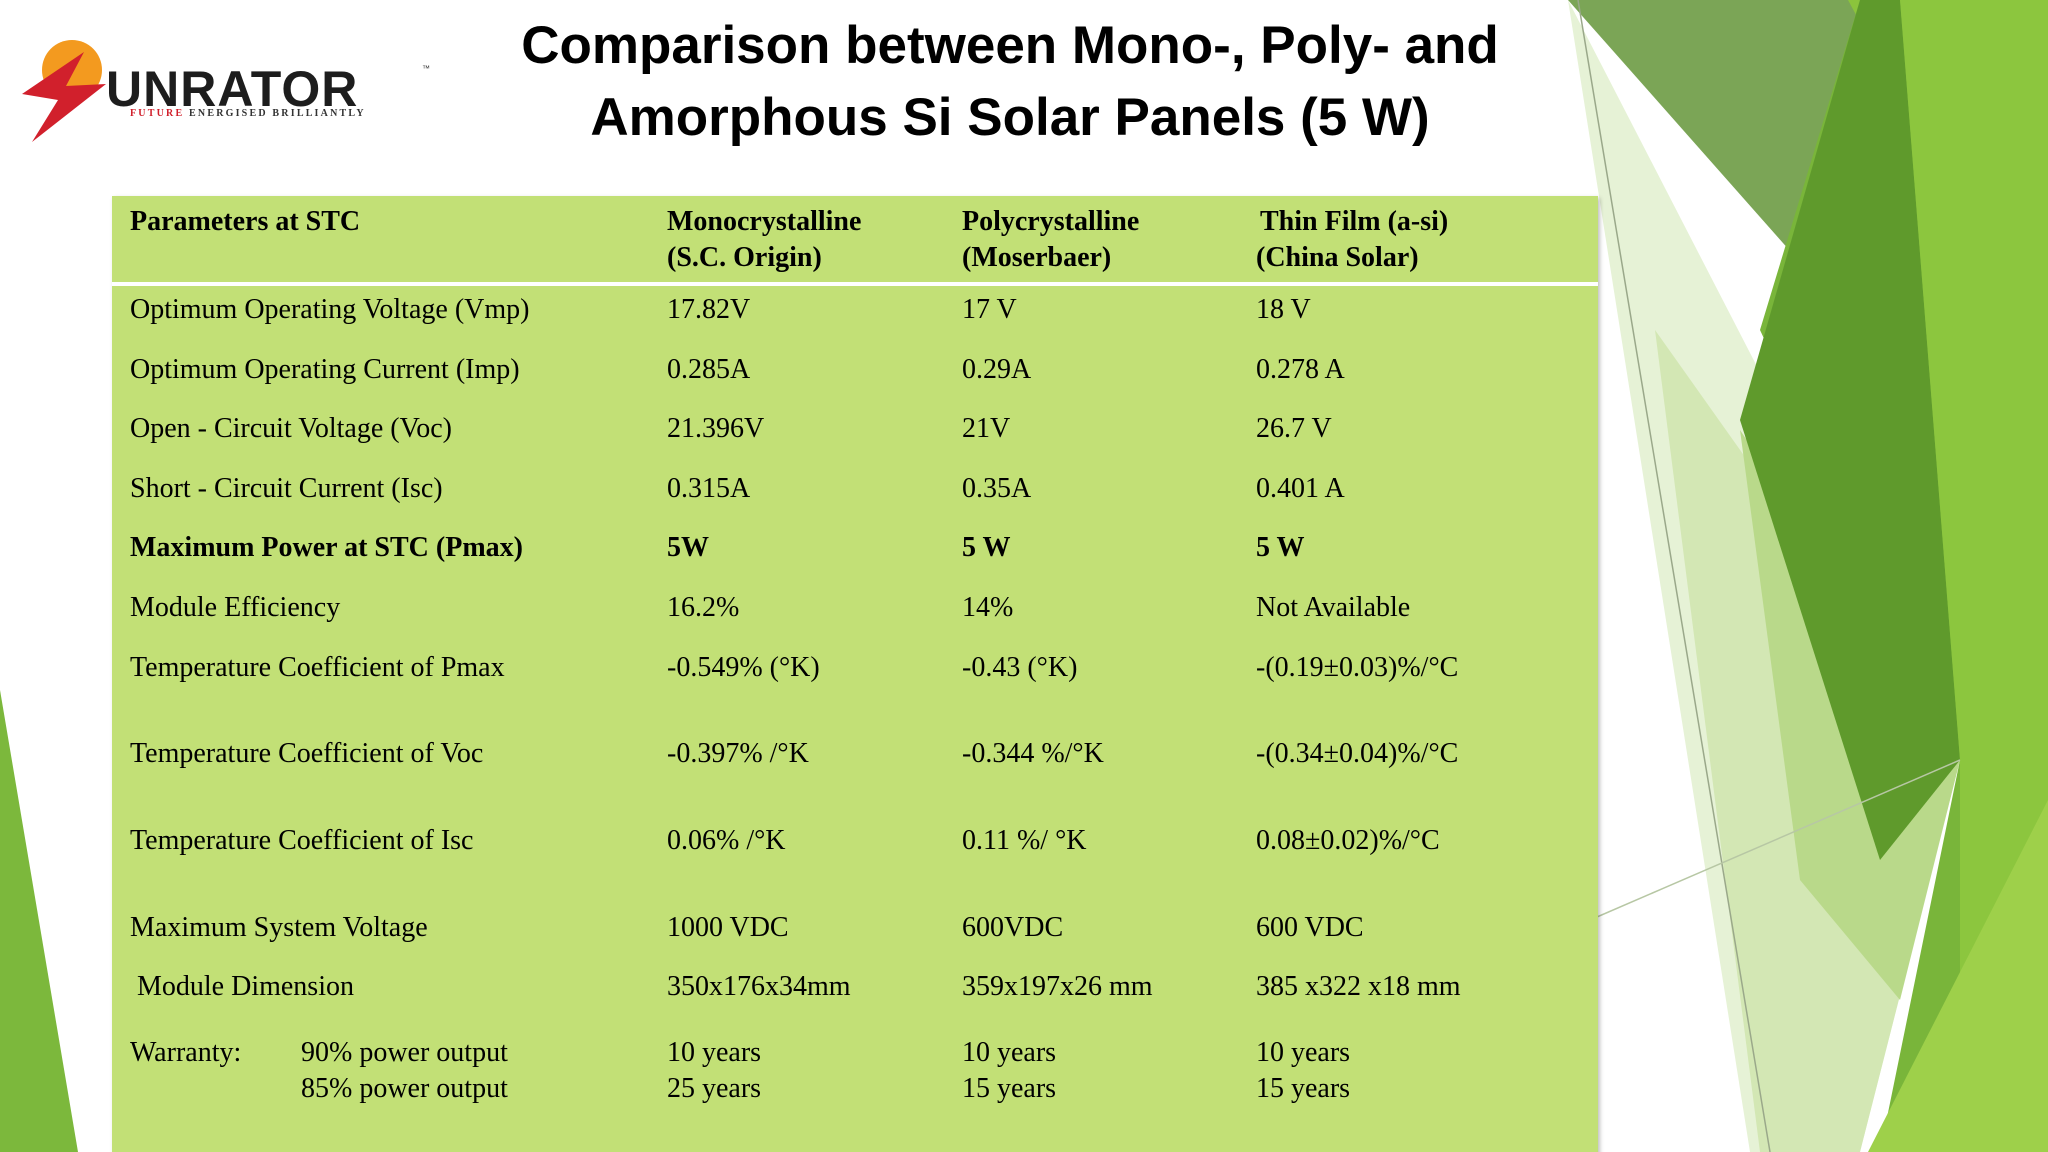 The width and height of the screenshot is (2048, 1152). I want to click on warranty-line: 90% power output, so click(404, 1052).